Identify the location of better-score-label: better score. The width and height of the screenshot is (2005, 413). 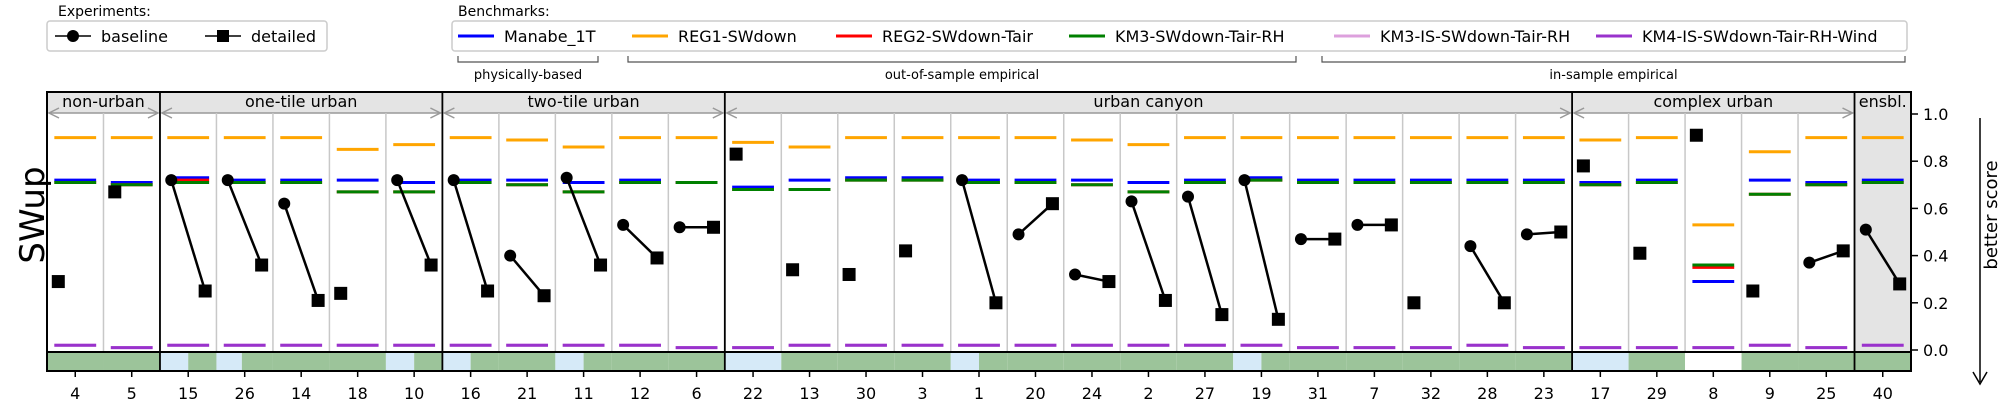
(1991, 214).